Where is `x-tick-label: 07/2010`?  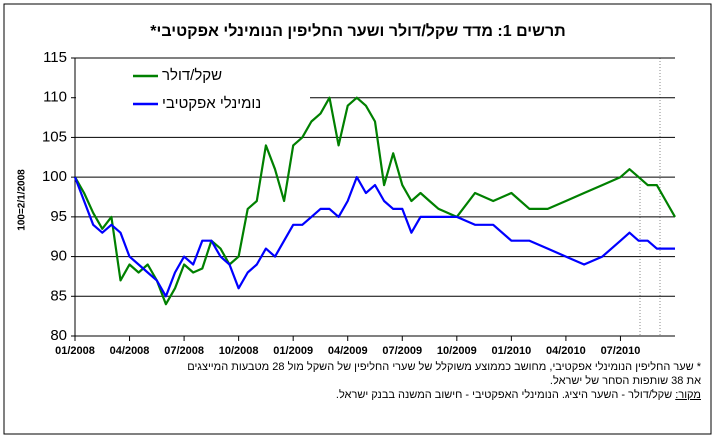 x-tick-label: 07/2010 is located at coordinates (621, 351).